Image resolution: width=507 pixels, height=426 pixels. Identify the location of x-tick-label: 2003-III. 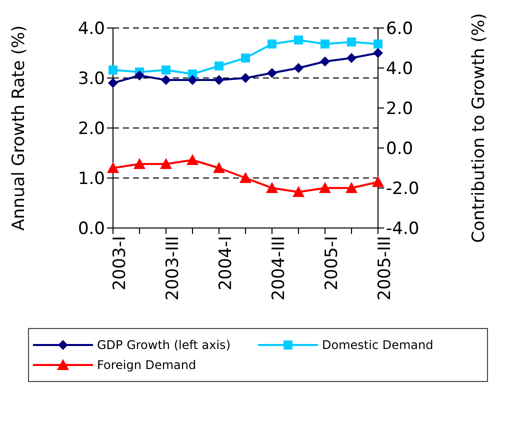
(173, 268).